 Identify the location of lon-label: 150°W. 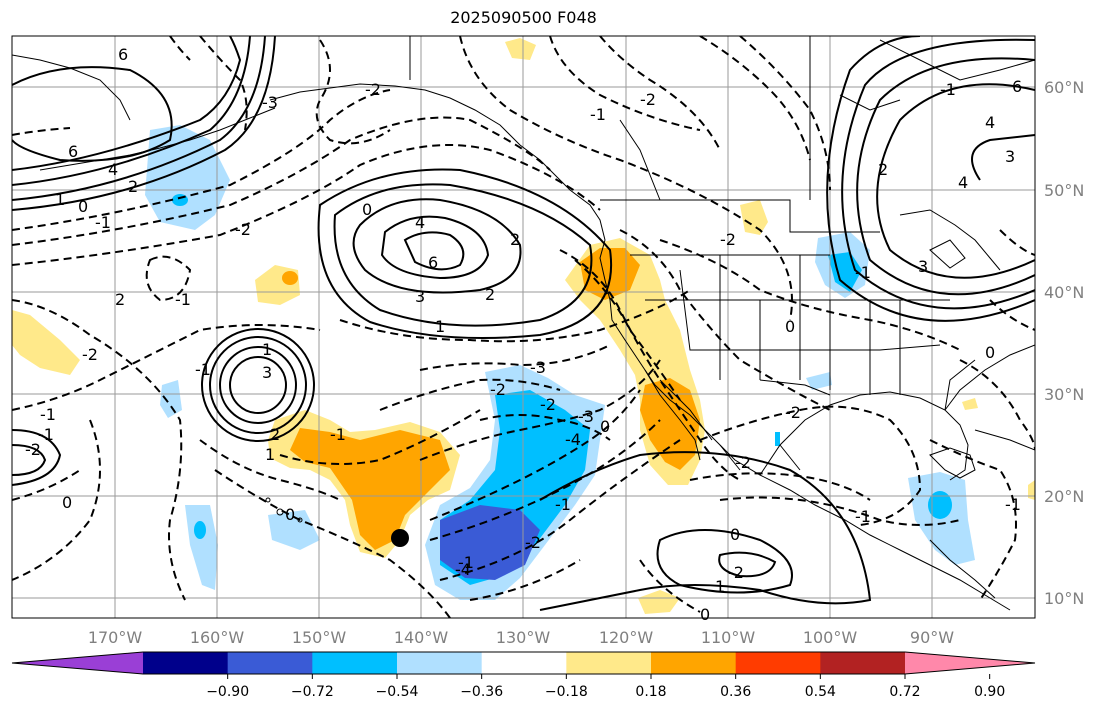
(319, 637).